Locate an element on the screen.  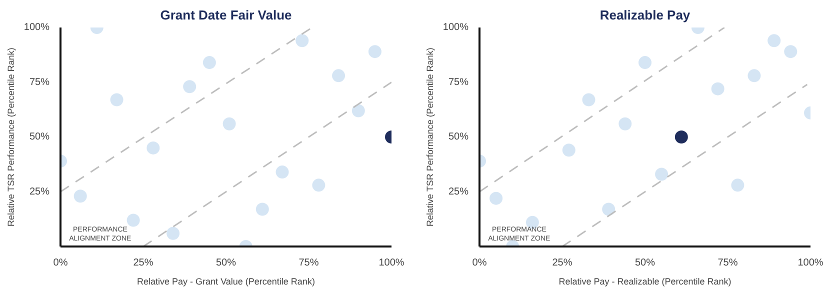
chart-title: Grant Date Fair Value is located at coordinates (226, 15).